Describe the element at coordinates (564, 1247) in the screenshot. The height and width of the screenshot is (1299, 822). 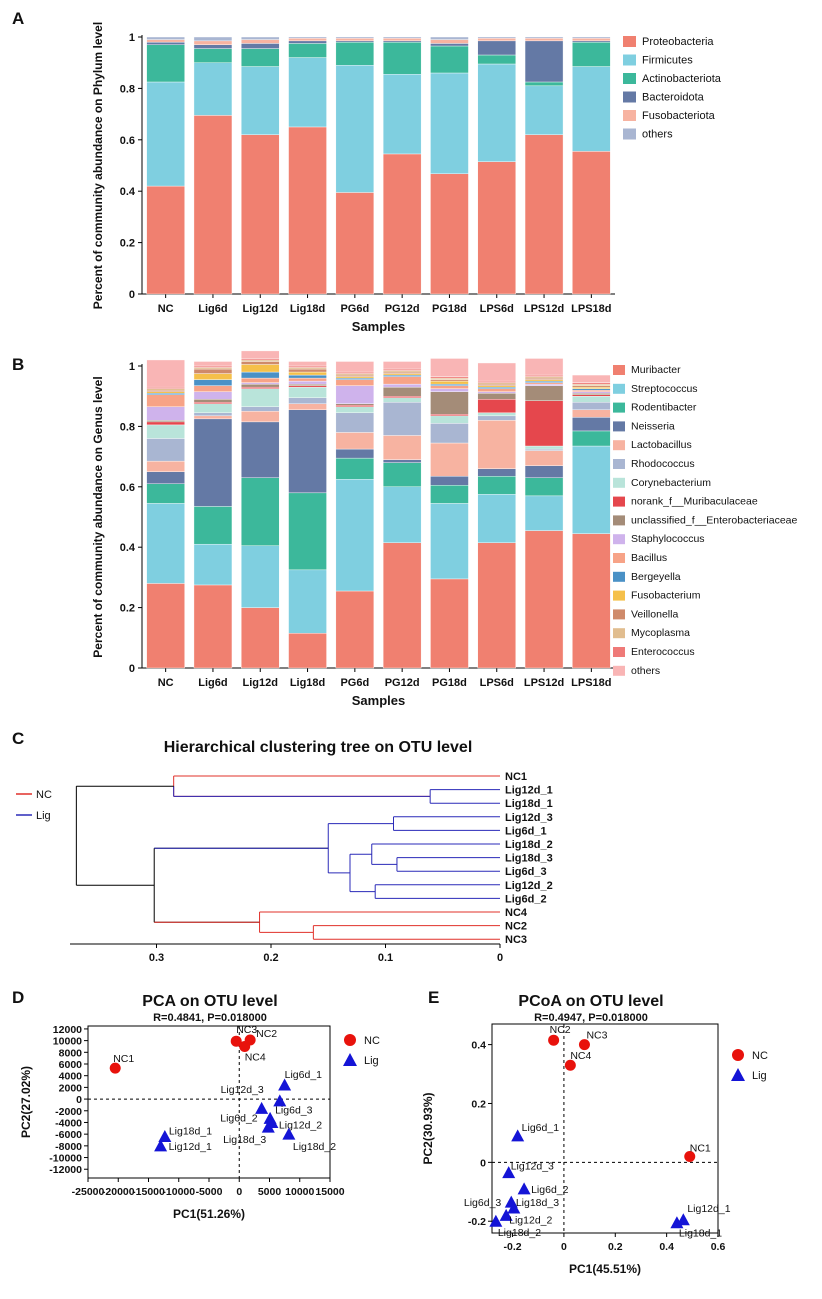
I see `x-tick-label: 0` at that location.